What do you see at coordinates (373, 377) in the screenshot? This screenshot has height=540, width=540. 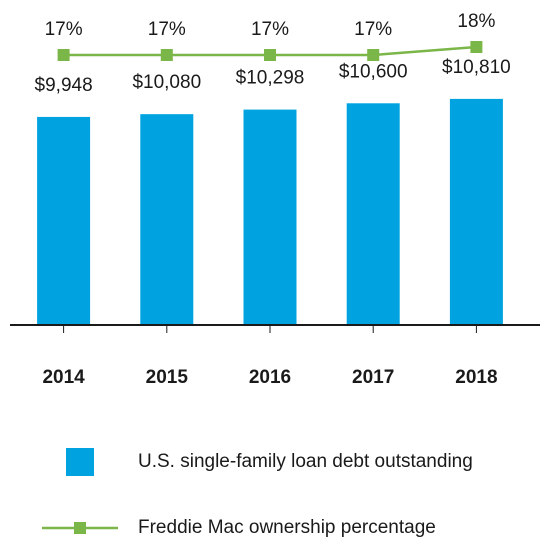 I see `x-tick-label: 2017` at bounding box center [373, 377].